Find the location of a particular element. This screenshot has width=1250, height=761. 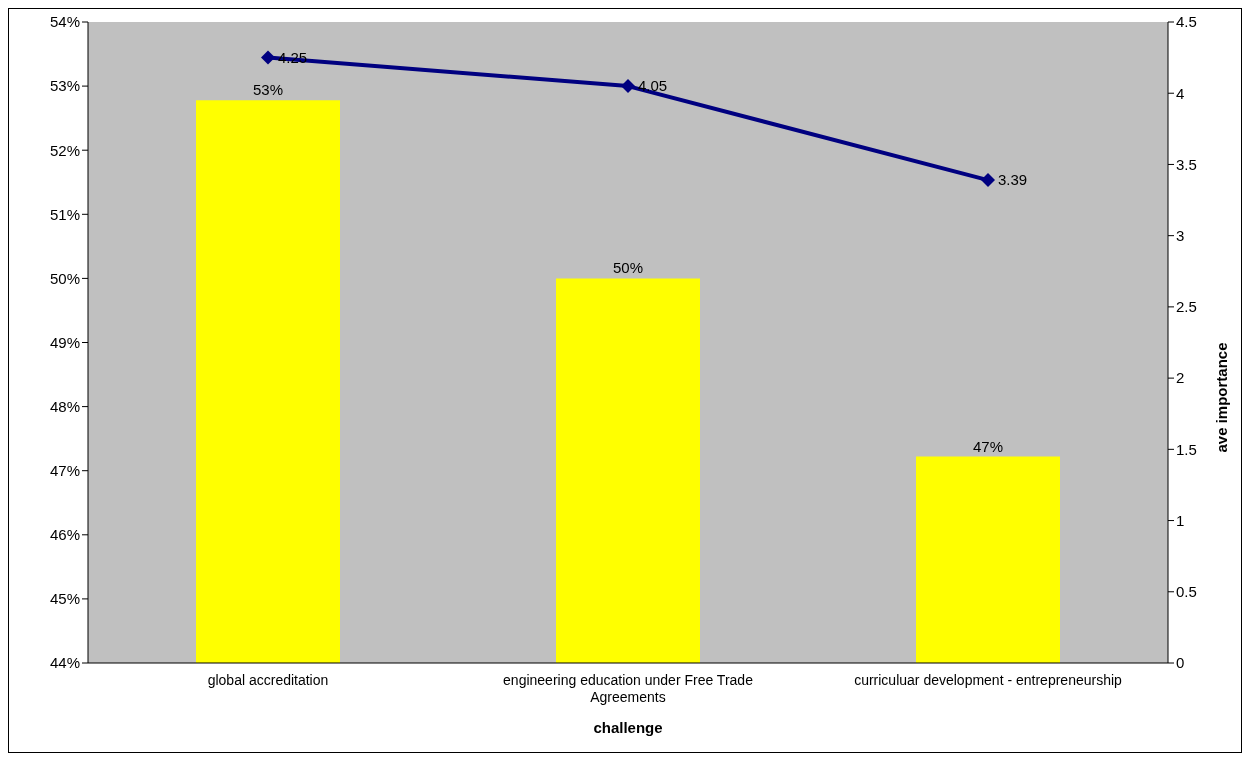

y2-tick-label: 3 is located at coordinates (1180, 235).